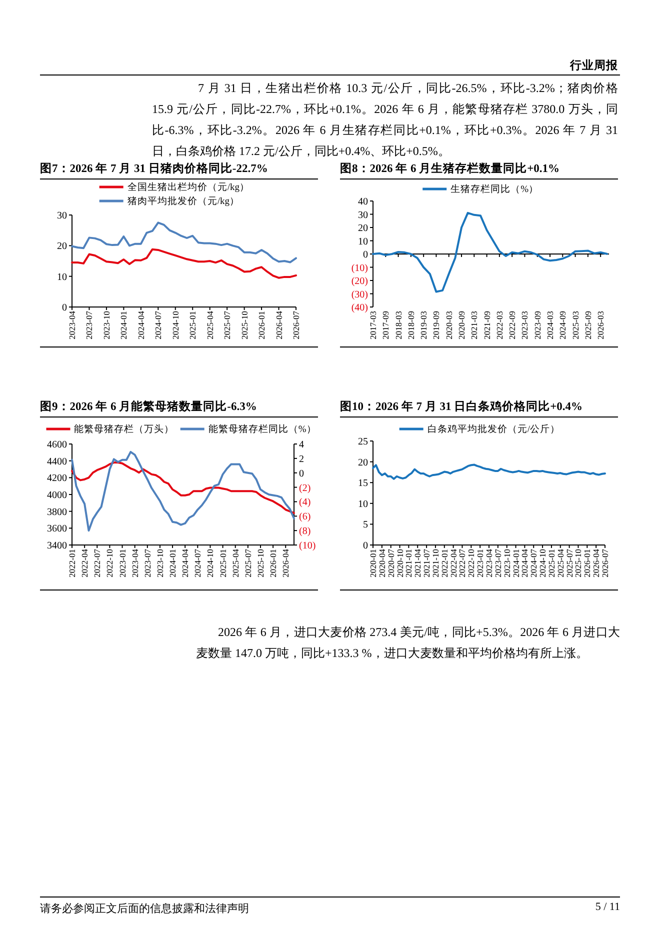 The height and width of the screenshot is (936, 662). I want to click on legend-label: 白条鸡平均批发价（元/公斤）, so click(493, 429).